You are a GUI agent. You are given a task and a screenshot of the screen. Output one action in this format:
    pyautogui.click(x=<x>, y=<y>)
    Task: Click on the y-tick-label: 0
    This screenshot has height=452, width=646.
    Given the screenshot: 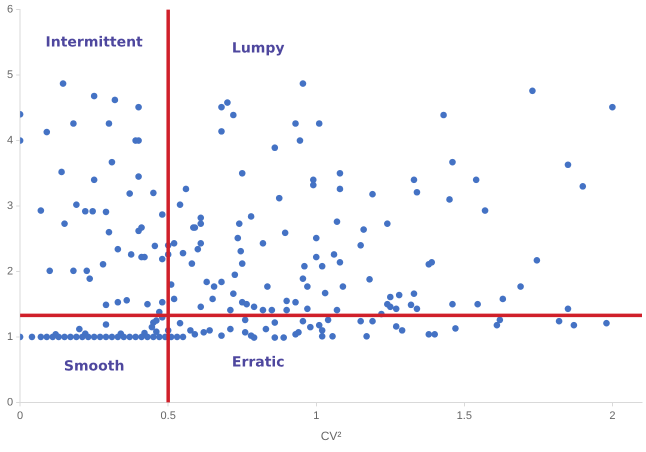 What is the action you would take?
    pyautogui.click(x=10, y=402)
    